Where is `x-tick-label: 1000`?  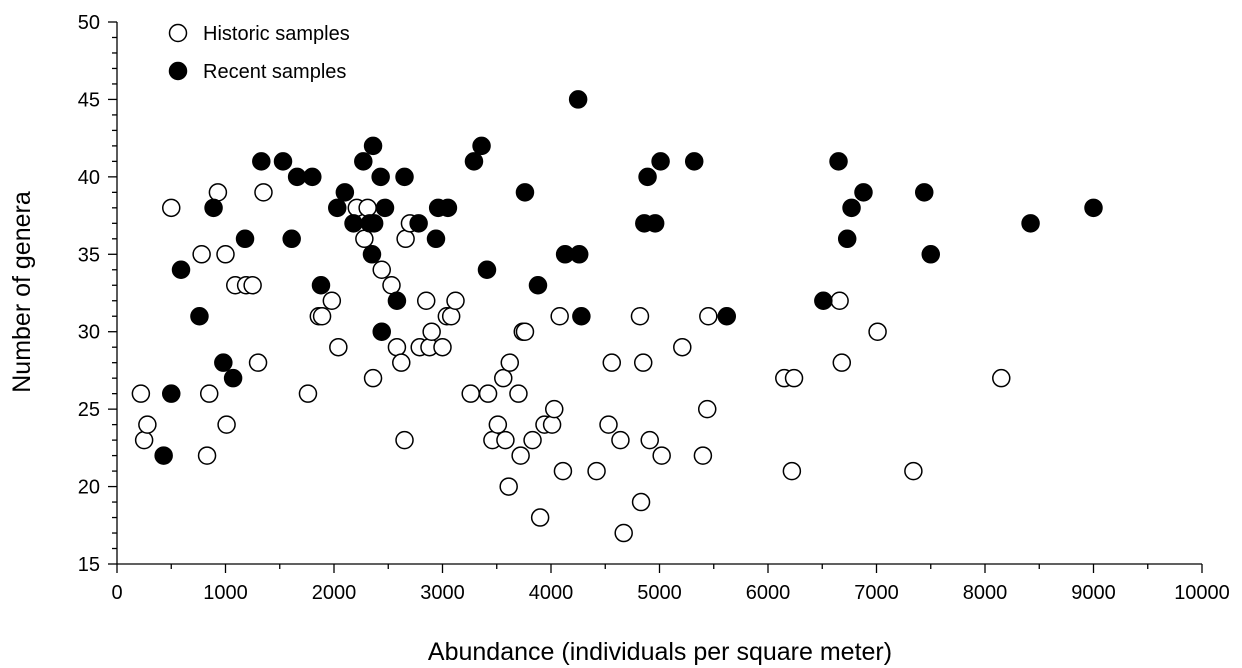 x-tick-label: 1000 is located at coordinates (225, 593).